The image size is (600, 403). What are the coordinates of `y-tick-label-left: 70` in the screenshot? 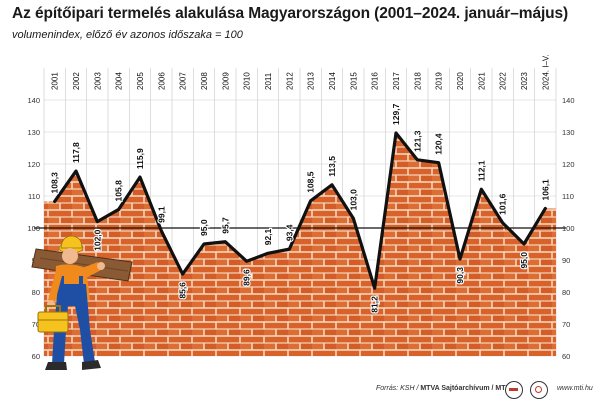 It's located at (36, 324).